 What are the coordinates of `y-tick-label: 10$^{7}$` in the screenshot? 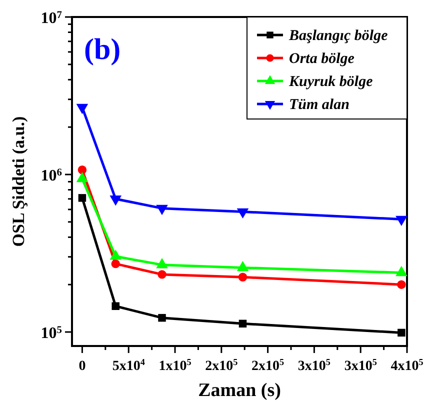 It's located at (51, 18).